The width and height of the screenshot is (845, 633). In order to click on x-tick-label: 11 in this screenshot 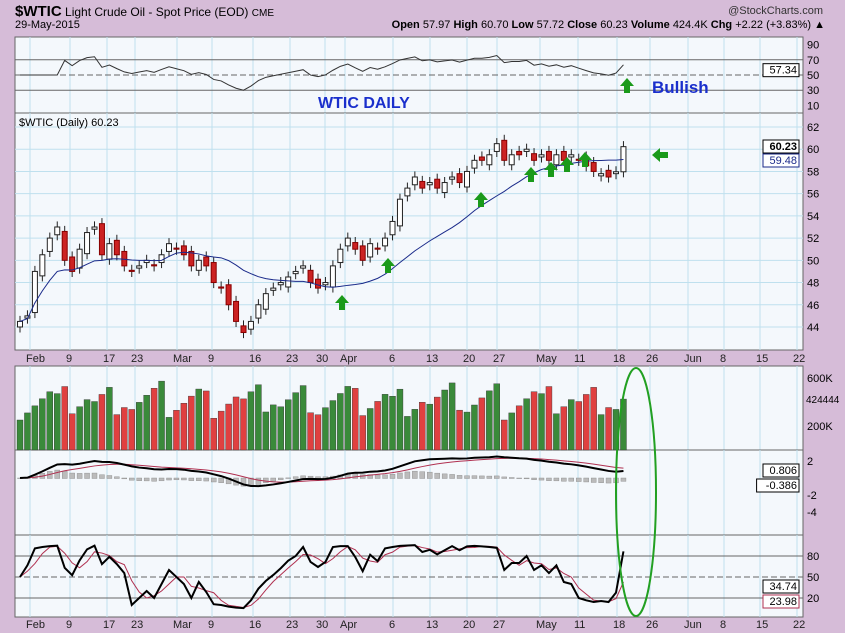, I will do `click(579, 359)`.